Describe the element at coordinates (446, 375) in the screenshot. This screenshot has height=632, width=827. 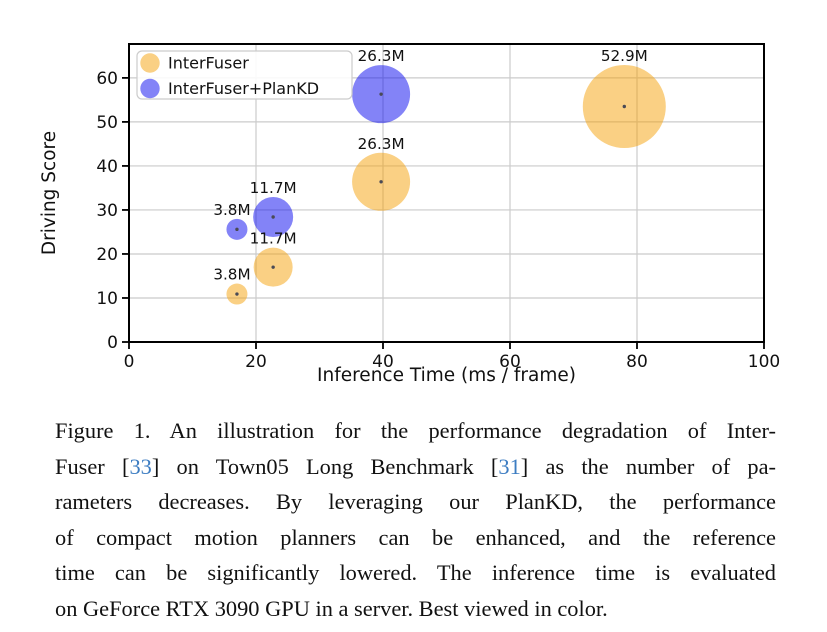
I see `x-axis-label: Inference Time (ms / frame)` at that location.